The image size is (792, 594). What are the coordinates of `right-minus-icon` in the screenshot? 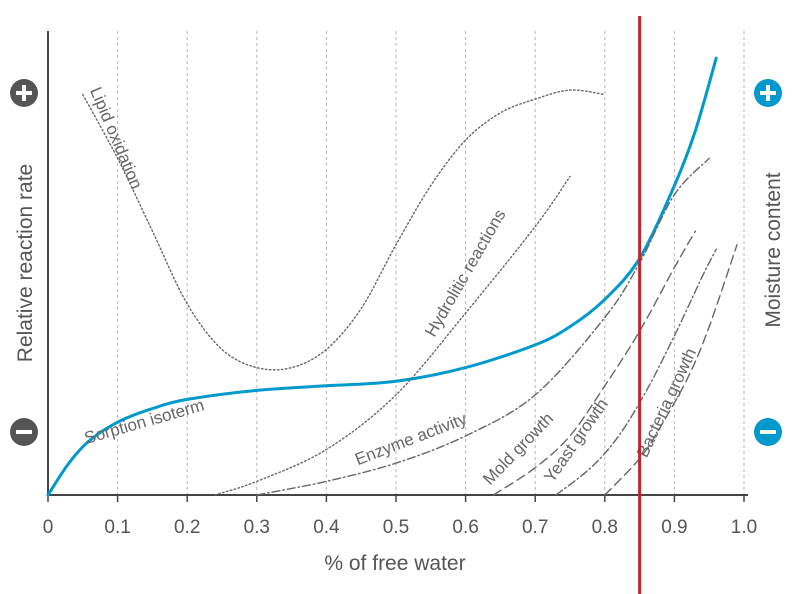 It's located at (768, 432).